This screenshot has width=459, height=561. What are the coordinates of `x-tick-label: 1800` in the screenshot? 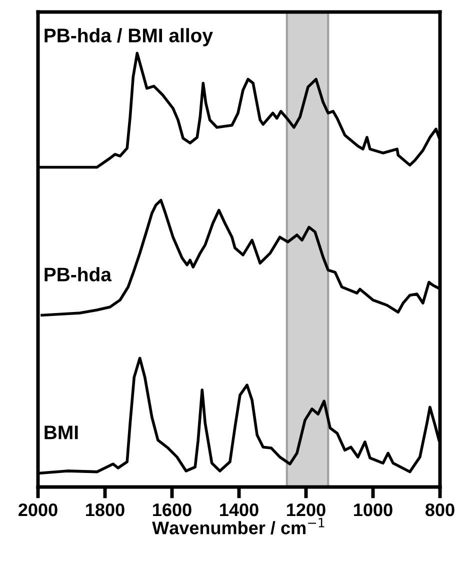 It's located at (105, 509).